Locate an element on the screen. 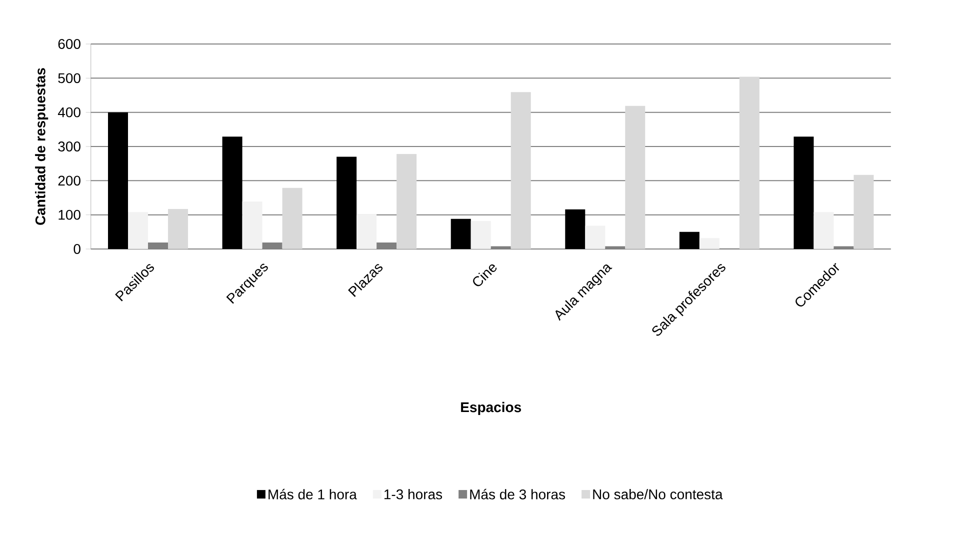  y-tick-label: 0 is located at coordinates (77, 249).